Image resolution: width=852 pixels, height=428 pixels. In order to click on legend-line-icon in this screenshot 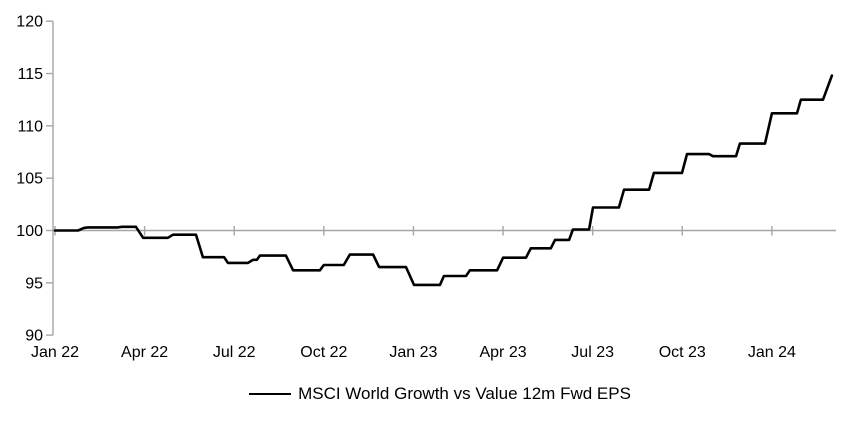, I will do `click(270, 394)`.